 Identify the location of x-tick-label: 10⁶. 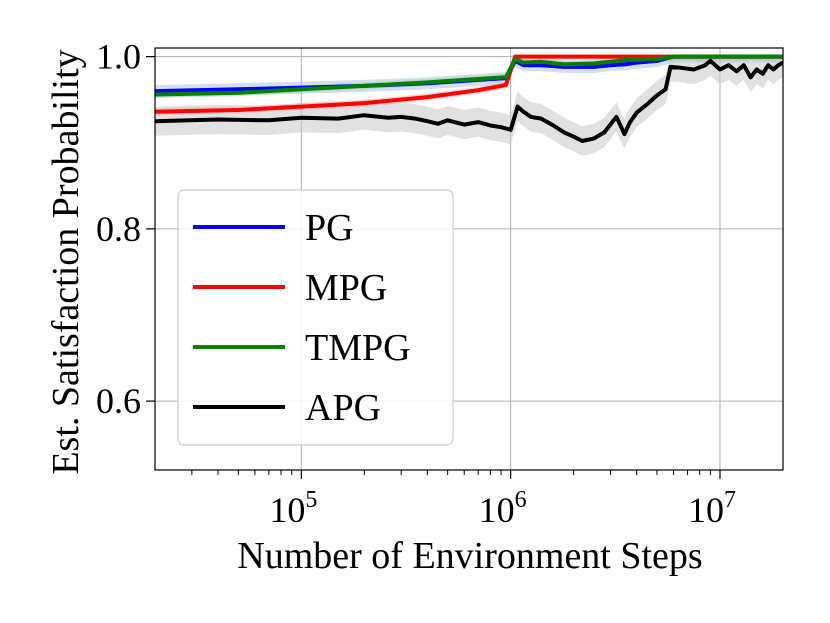
(503, 508).